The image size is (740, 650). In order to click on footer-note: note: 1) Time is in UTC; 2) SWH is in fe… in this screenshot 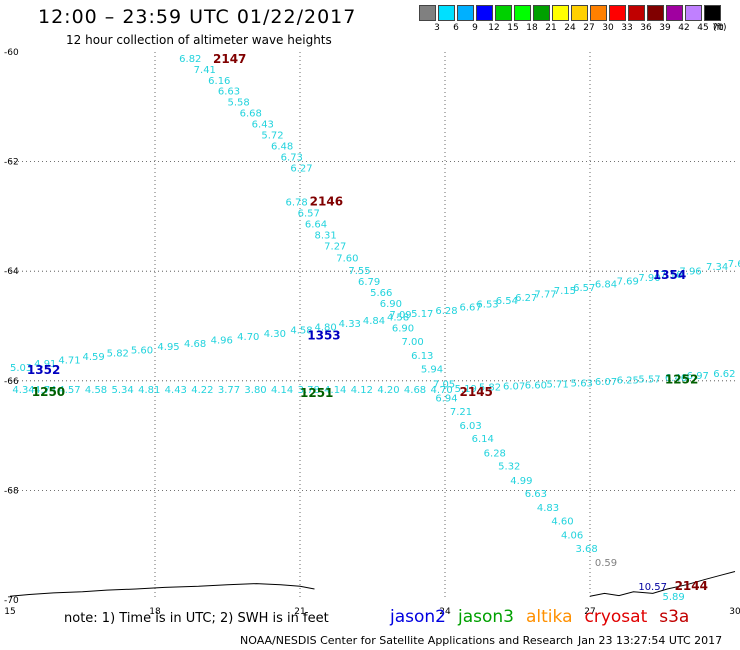, I will do `click(196, 618)`.